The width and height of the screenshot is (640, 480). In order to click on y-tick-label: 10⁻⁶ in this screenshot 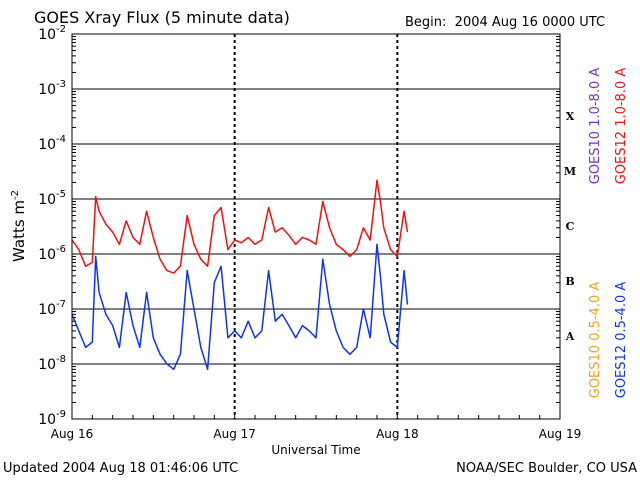, I will do `click(52, 253)`.